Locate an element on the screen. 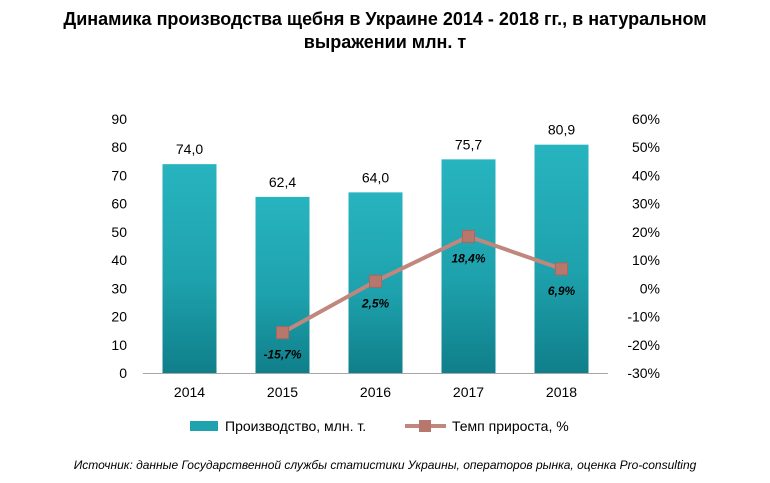 The width and height of the screenshot is (770, 483). x-axis-tick-label: 2014 is located at coordinates (189, 392).